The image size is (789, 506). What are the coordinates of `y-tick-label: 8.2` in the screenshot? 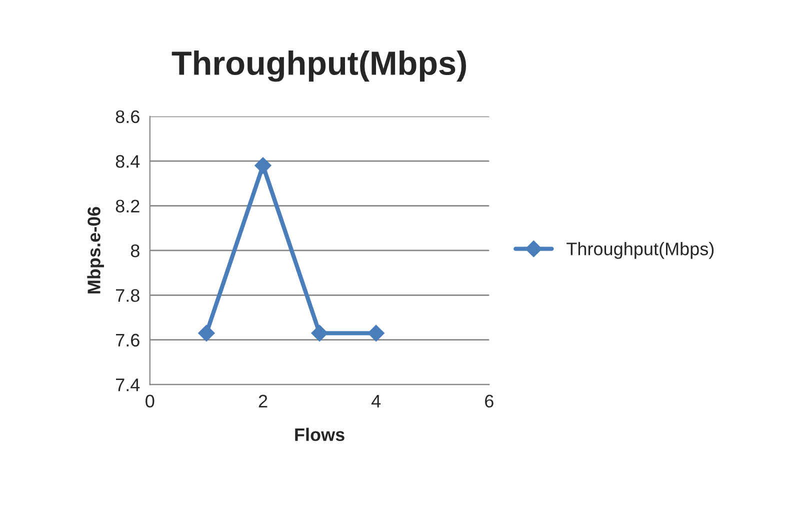 It's located at (128, 206).